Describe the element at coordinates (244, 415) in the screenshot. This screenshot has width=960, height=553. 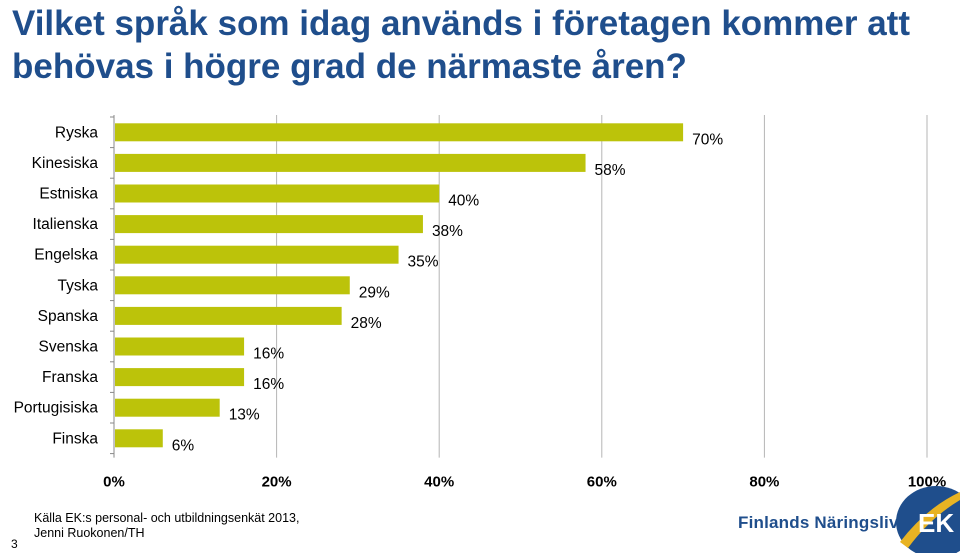
I see `value-label: 13%` at that location.